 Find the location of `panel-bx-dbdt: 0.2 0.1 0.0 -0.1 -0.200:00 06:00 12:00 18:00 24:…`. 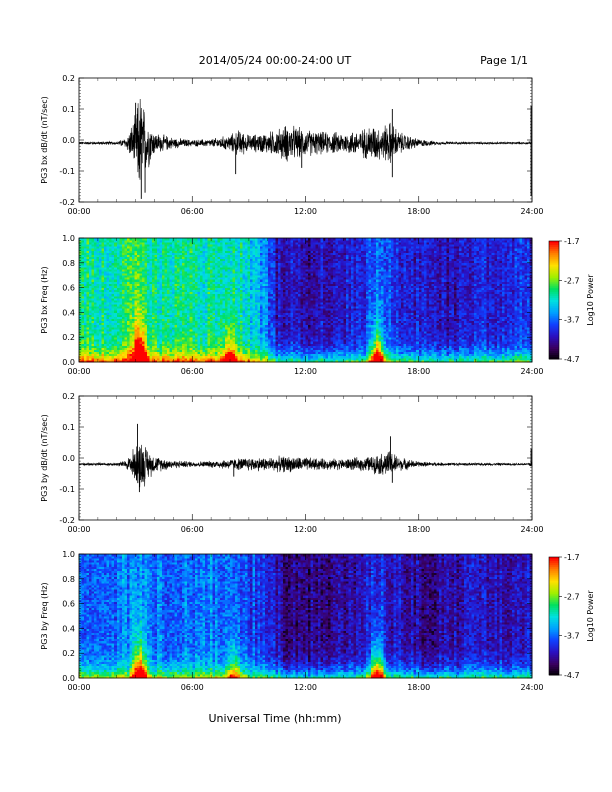

panel-bx-dbdt: 0.2 0.1 0.0 -0.1 -0.200:00 06:00 12:00 18:00 24:… is located at coordinates (292, 145).